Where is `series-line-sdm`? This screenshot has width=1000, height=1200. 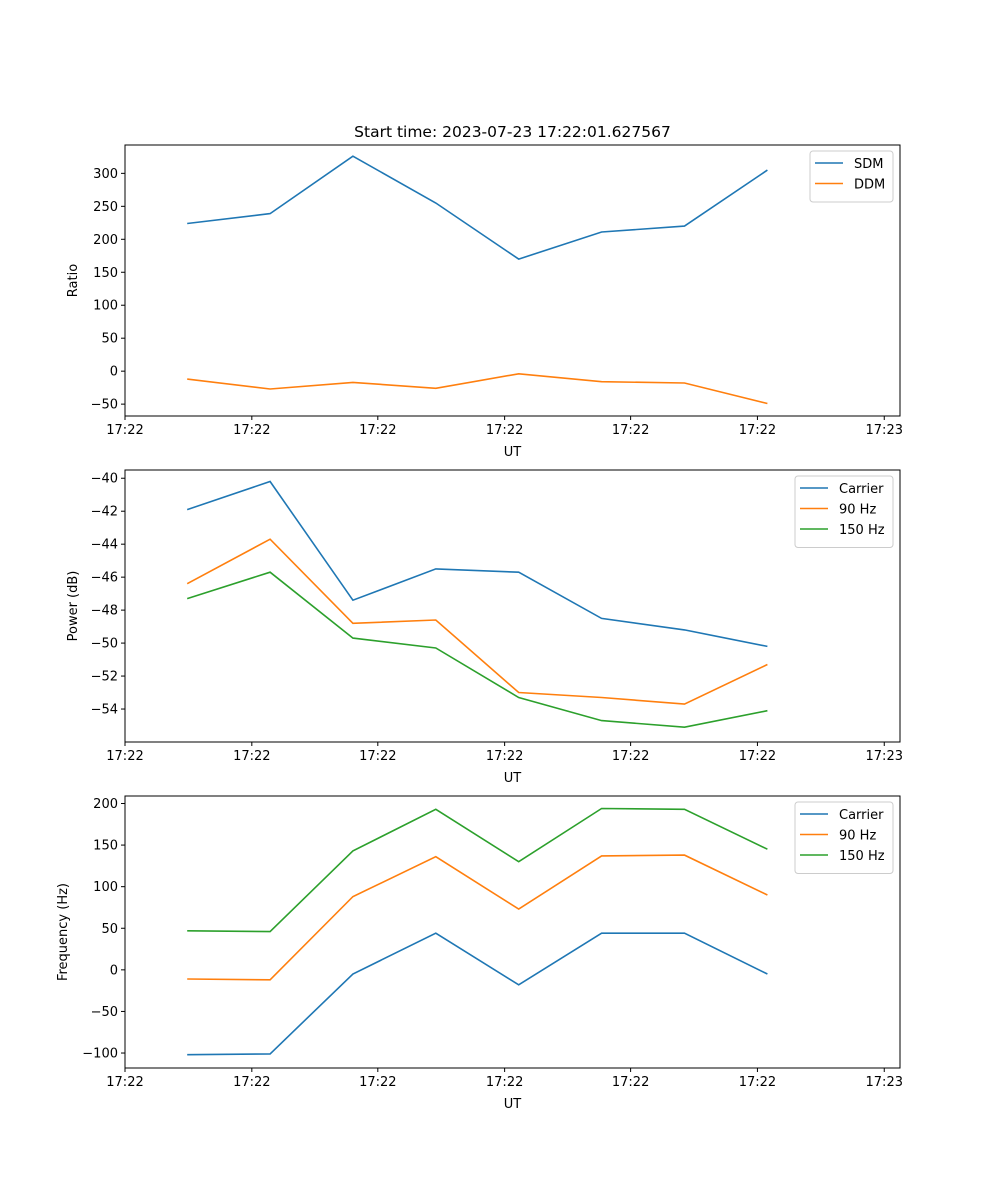 series-line-sdm is located at coordinates (477, 207).